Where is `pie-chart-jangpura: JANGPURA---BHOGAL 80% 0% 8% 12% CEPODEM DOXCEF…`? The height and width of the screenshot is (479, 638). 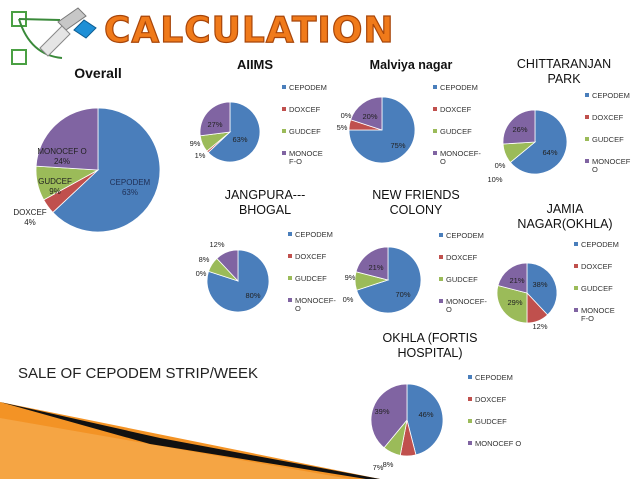 pie-chart-jangpura: JANGPURA---BHOGAL 80% 0% 8% 12% CEPODEM DOXCEF… is located at coordinates (266, 250).